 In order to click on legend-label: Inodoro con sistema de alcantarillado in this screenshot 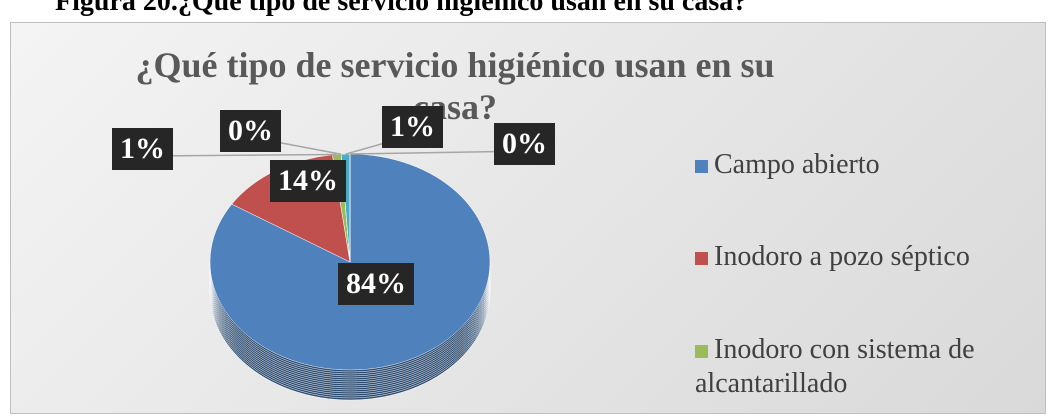, I will do `click(835, 366)`.